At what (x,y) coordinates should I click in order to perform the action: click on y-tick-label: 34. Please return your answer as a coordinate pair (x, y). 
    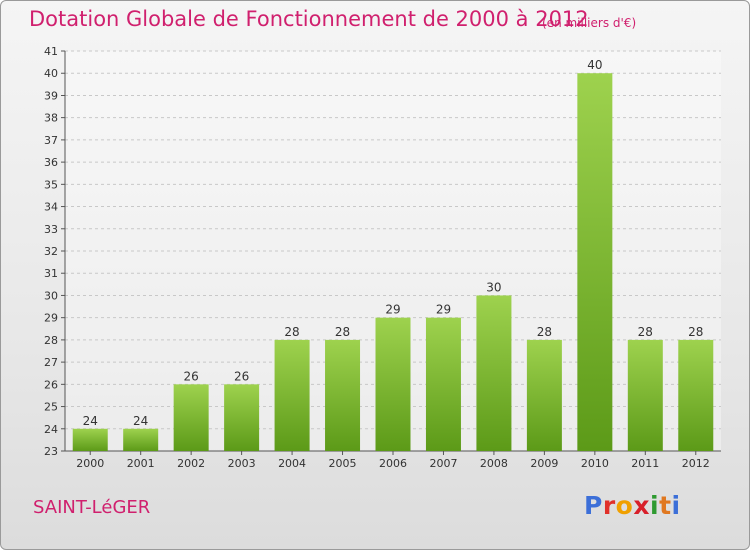
    Looking at the image, I should click on (51, 207).